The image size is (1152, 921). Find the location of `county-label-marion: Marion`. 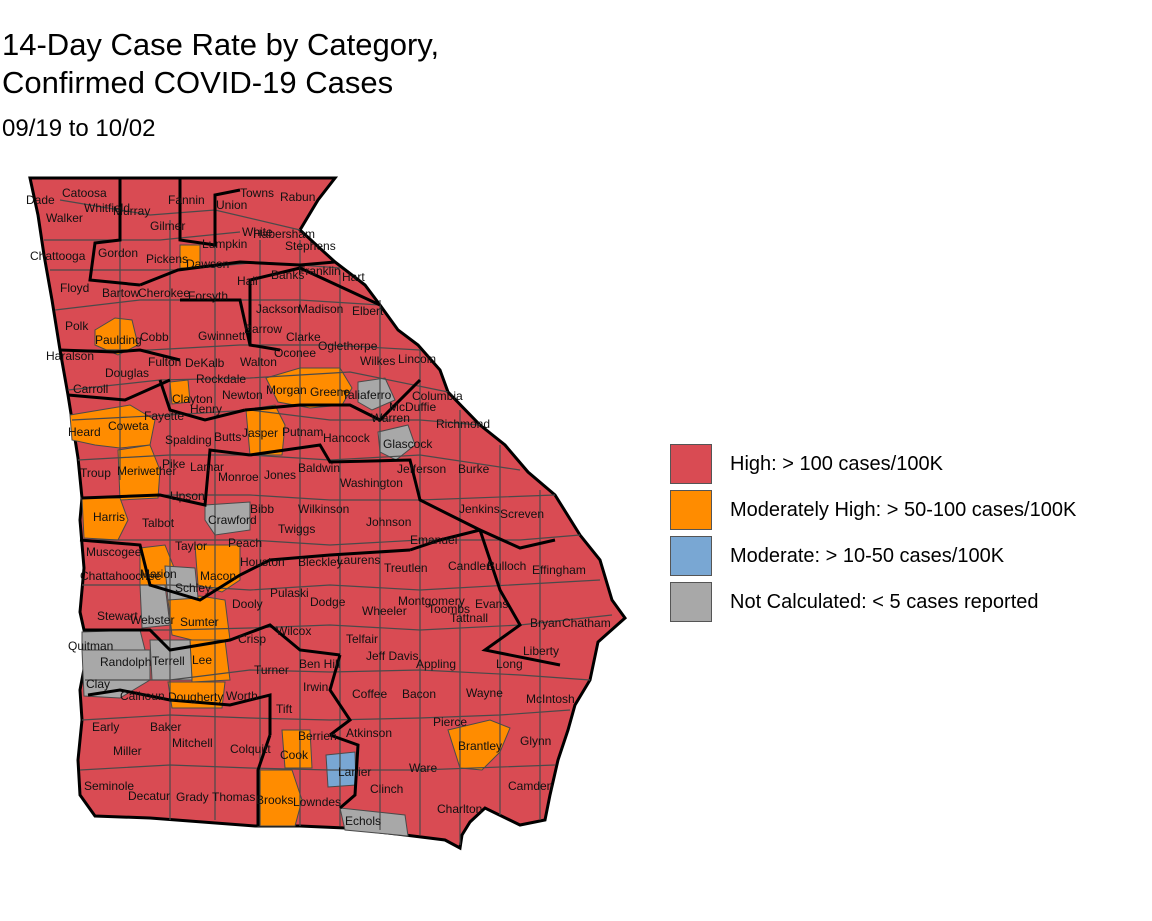

county-label-marion: Marion is located at coordinates (158, 574).